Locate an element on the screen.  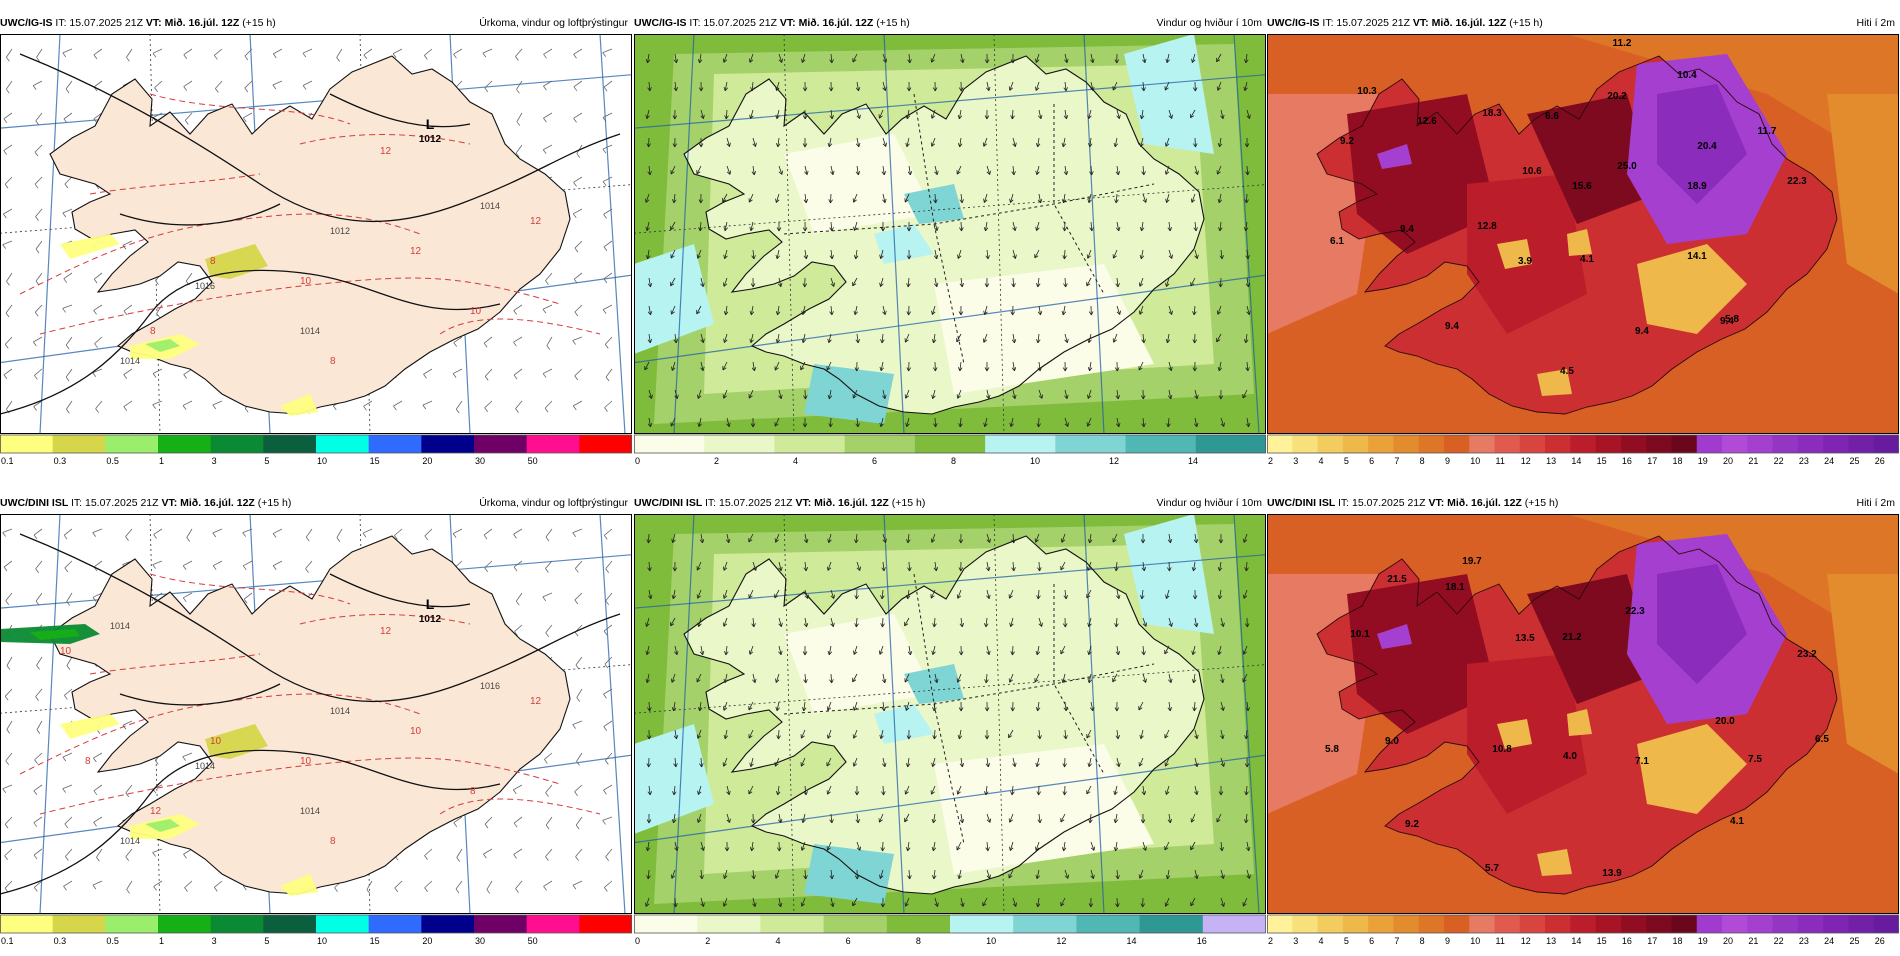
wind-speed-band is located at coordinates (849, 874).